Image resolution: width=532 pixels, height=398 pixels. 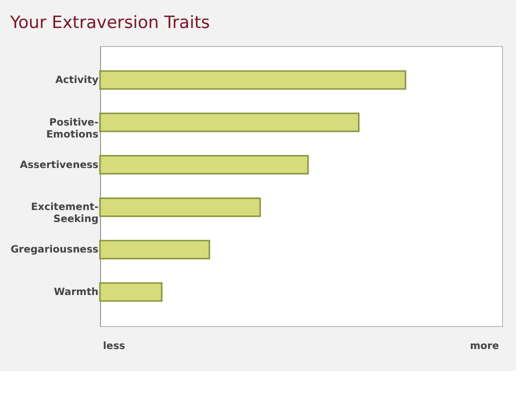 I want to click on y-tick-label: Activity, so click(x=77, y=80).